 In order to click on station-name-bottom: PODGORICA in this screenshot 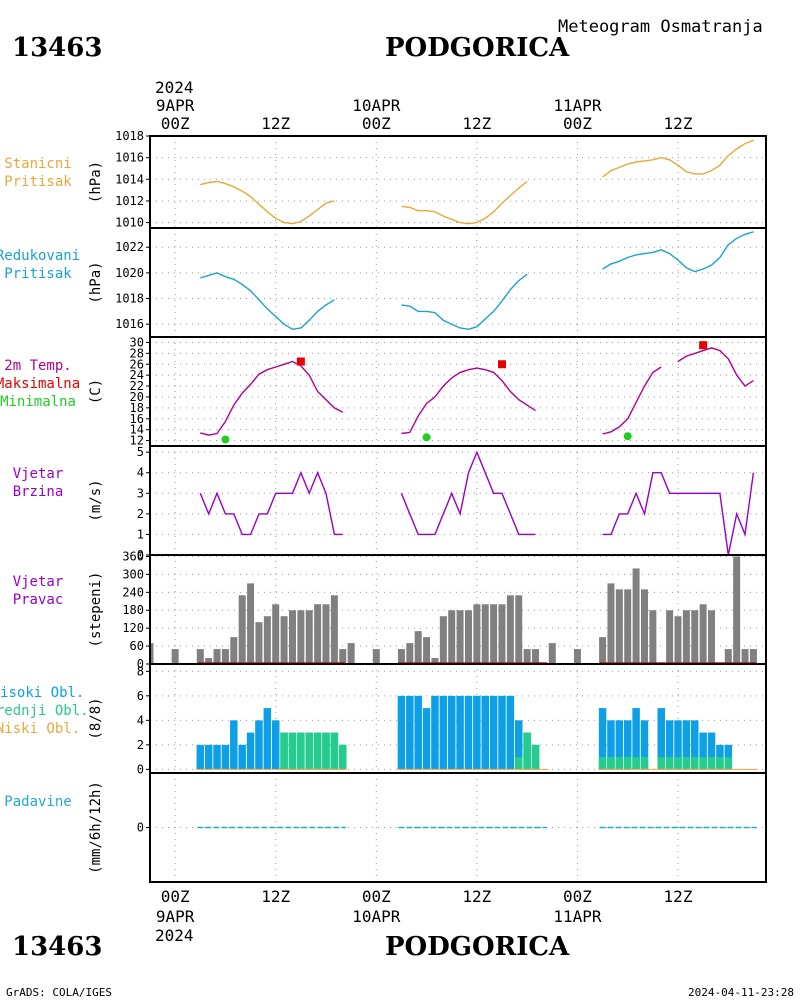, I will do `click(477, 947)`.